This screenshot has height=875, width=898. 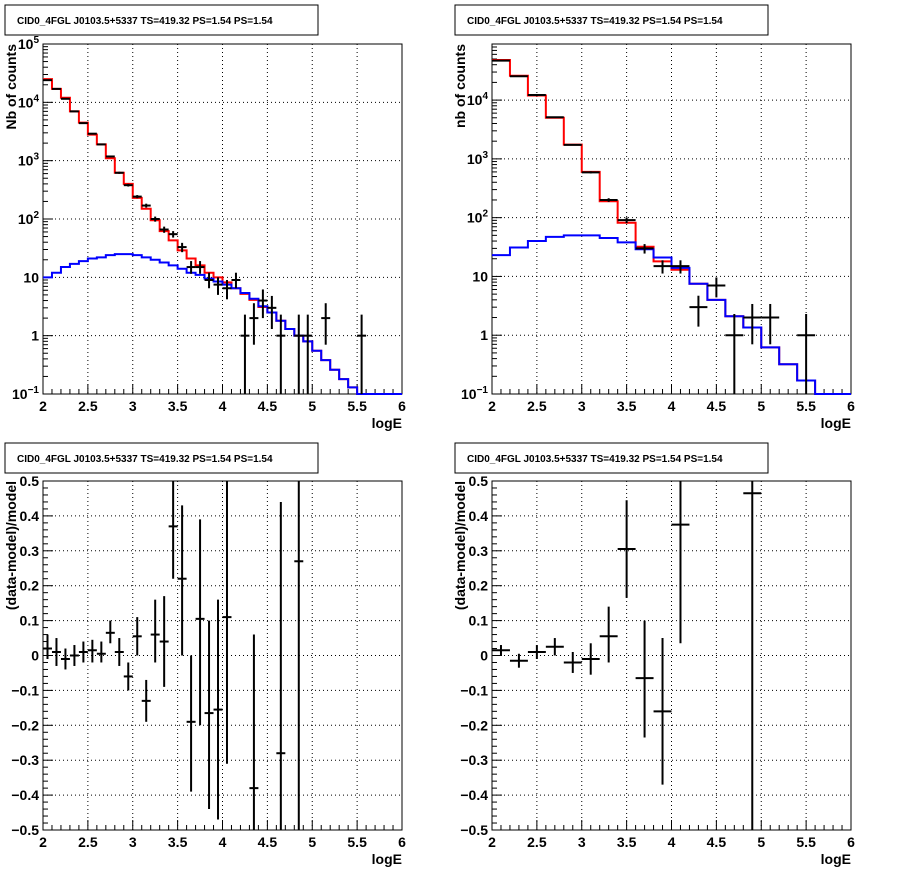 I want to click on x-tick-label: 3, so click(x=133, y=406).